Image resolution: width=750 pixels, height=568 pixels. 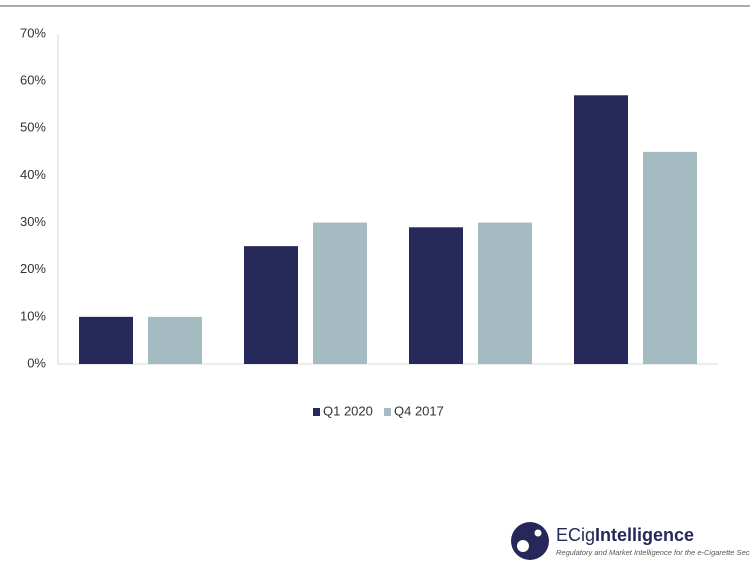 I want to click on y-tick-label: 0%, so click(x=36, y=362).